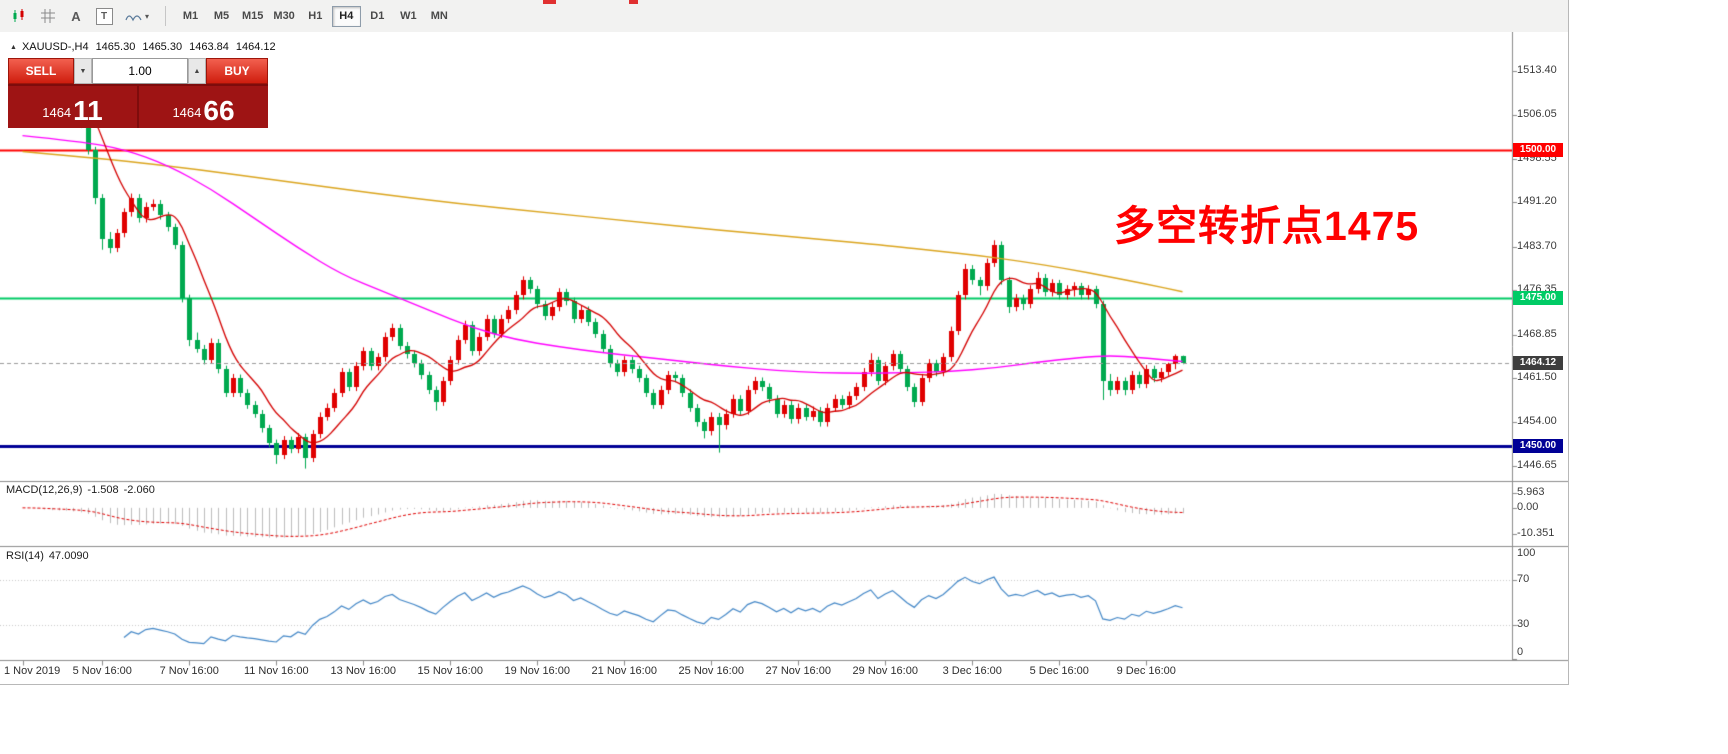 This screenshot has width=1728, height=754. I want to click on macd-name: MACD(12,26,9), so click(44, 490).